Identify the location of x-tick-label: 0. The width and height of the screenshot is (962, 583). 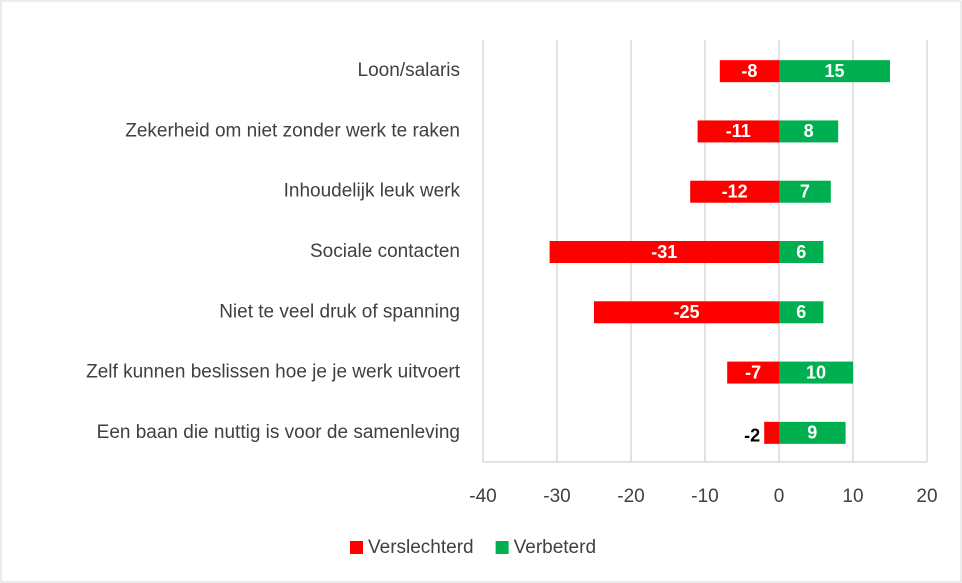
(779, 496).